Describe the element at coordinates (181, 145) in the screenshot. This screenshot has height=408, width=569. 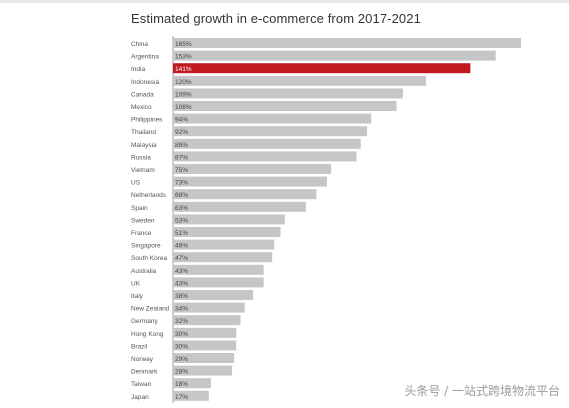
I see `value-label-malaysia: 89%` at that location.